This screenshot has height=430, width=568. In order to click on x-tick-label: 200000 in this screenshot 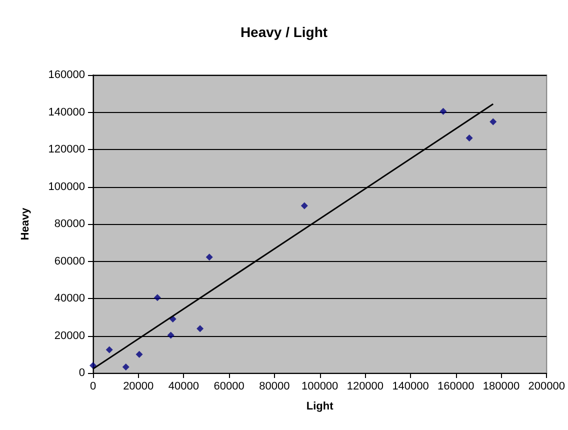, I will do `click(547, 386)`.